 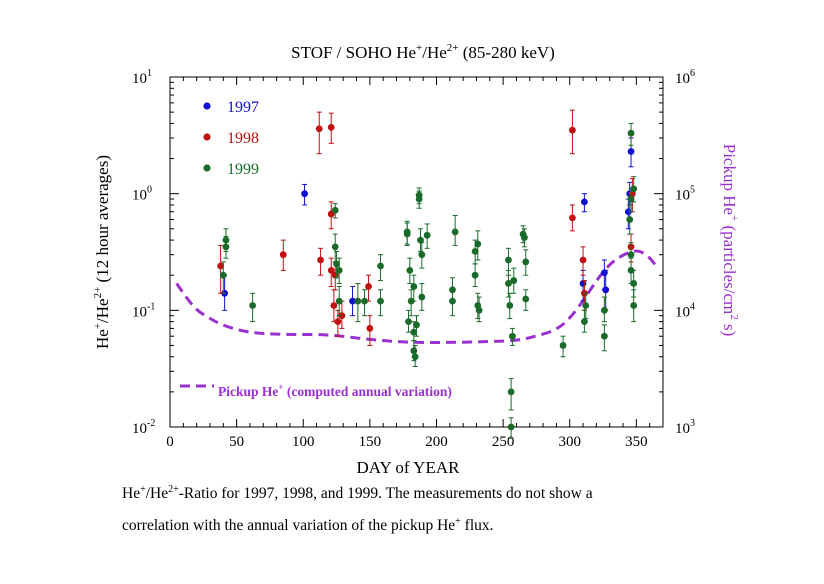 What do you see at coordinates (685, 77) in the screenshot?
I see `y-right-tick-label: 10⁶` at bounding box center [685, 77].